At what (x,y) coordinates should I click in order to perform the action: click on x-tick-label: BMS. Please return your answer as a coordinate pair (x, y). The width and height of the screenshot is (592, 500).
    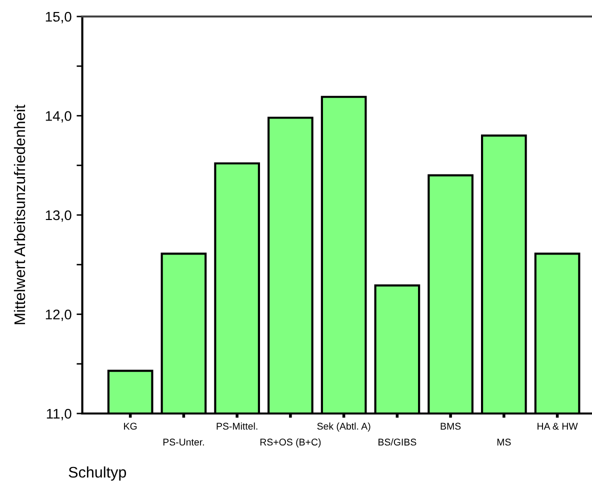
    Looking at the image, I should click on (450, 426).